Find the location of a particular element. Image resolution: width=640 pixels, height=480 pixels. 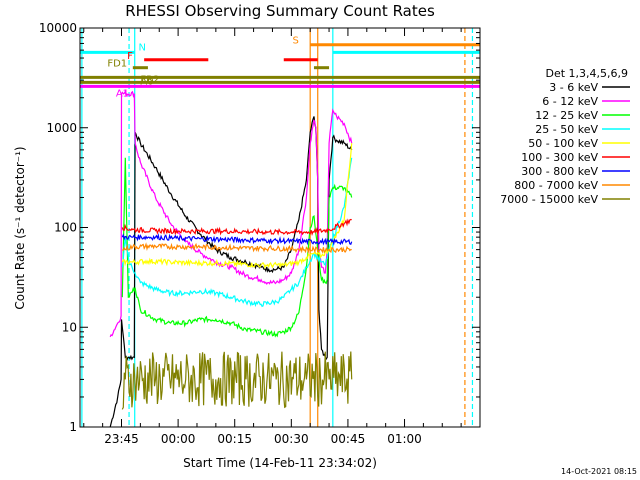

flag-label-a0: A0 is located at coordinates (146, 81).